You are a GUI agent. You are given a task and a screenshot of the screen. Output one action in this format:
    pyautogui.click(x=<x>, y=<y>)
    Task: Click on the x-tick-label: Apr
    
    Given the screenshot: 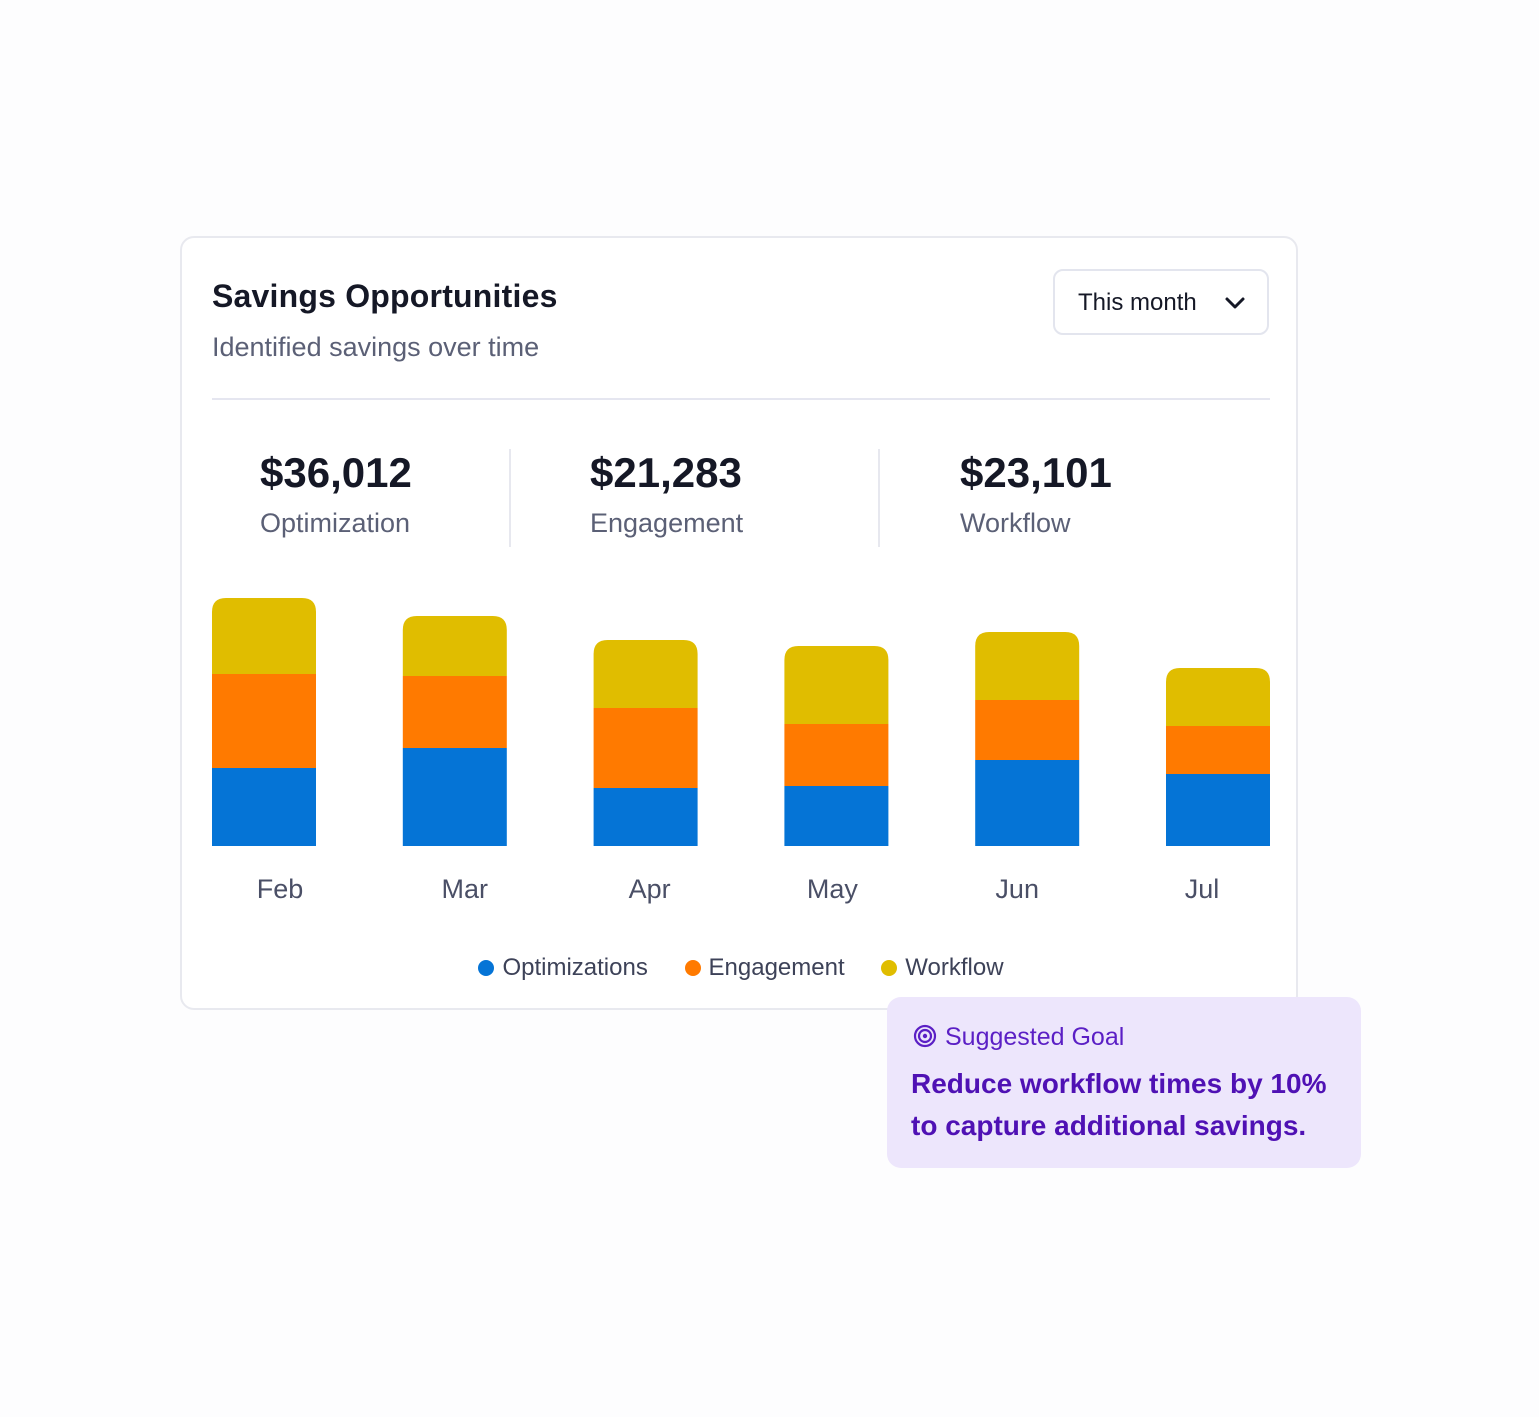 What is the action you would take?
    pyautogui.click(x=650, y=889)
    